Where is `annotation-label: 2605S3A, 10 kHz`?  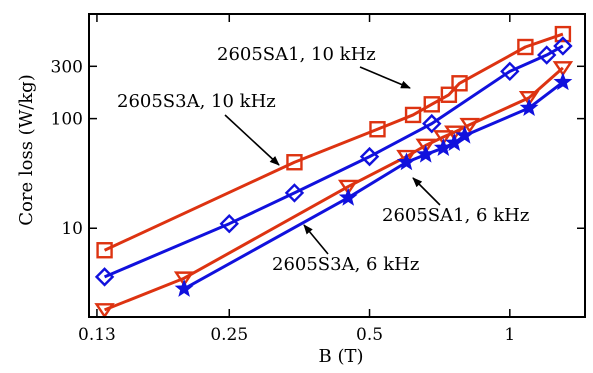 annotation-label: 2605S3A, 10 kHz is located at coordinates (196, 101).